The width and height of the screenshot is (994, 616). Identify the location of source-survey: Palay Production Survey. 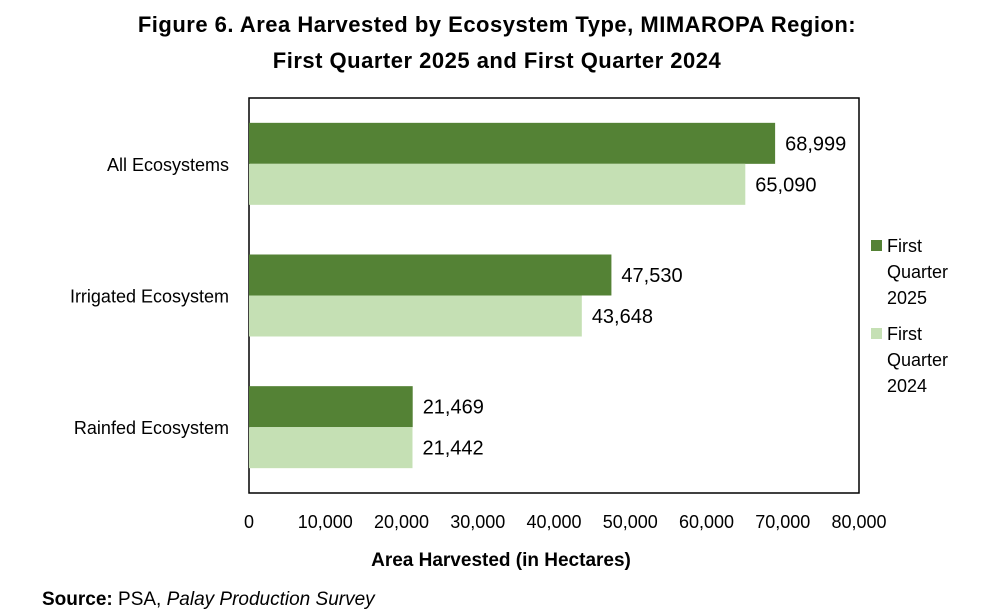
(270, 599).